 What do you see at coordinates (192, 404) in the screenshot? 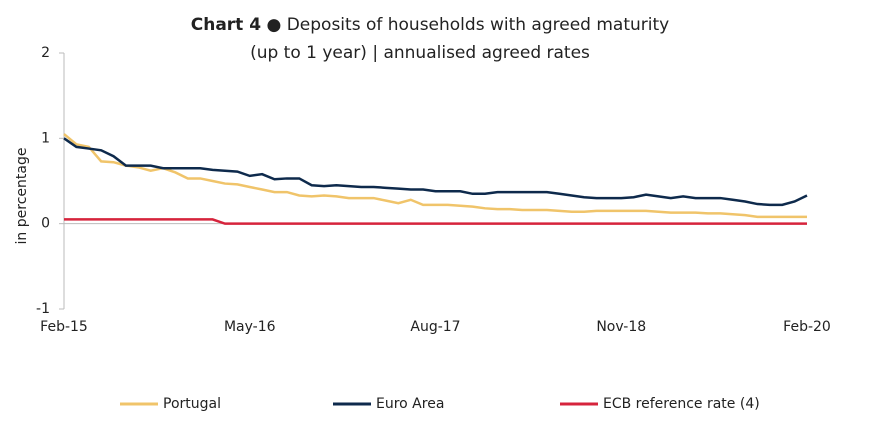
I see `legend-label: Portugal` at bounding box center [192, 404].